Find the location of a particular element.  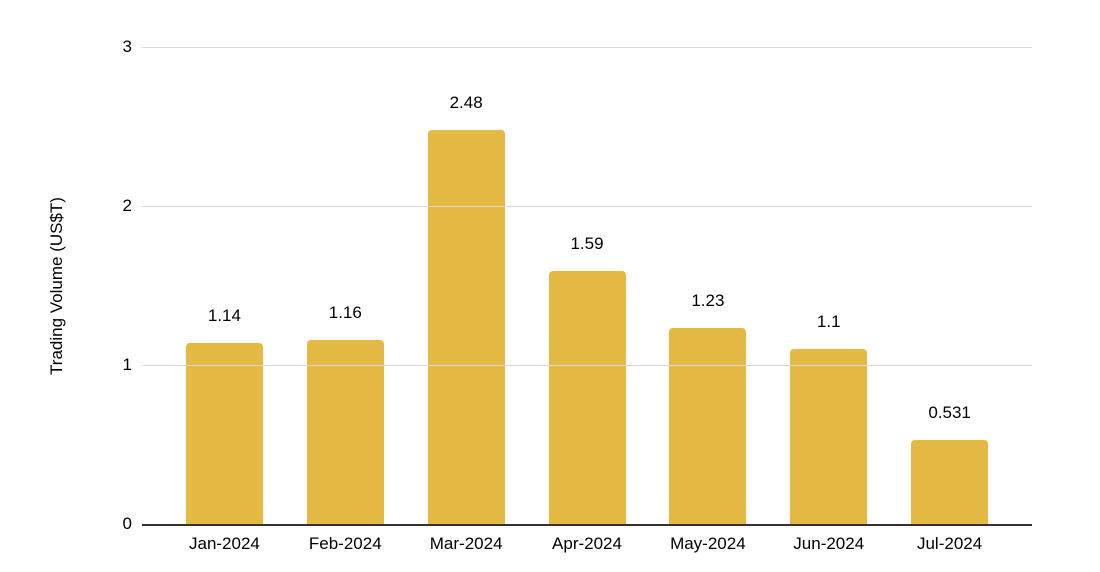

bar-Mar-2024 is located at coordinates (466, 326).